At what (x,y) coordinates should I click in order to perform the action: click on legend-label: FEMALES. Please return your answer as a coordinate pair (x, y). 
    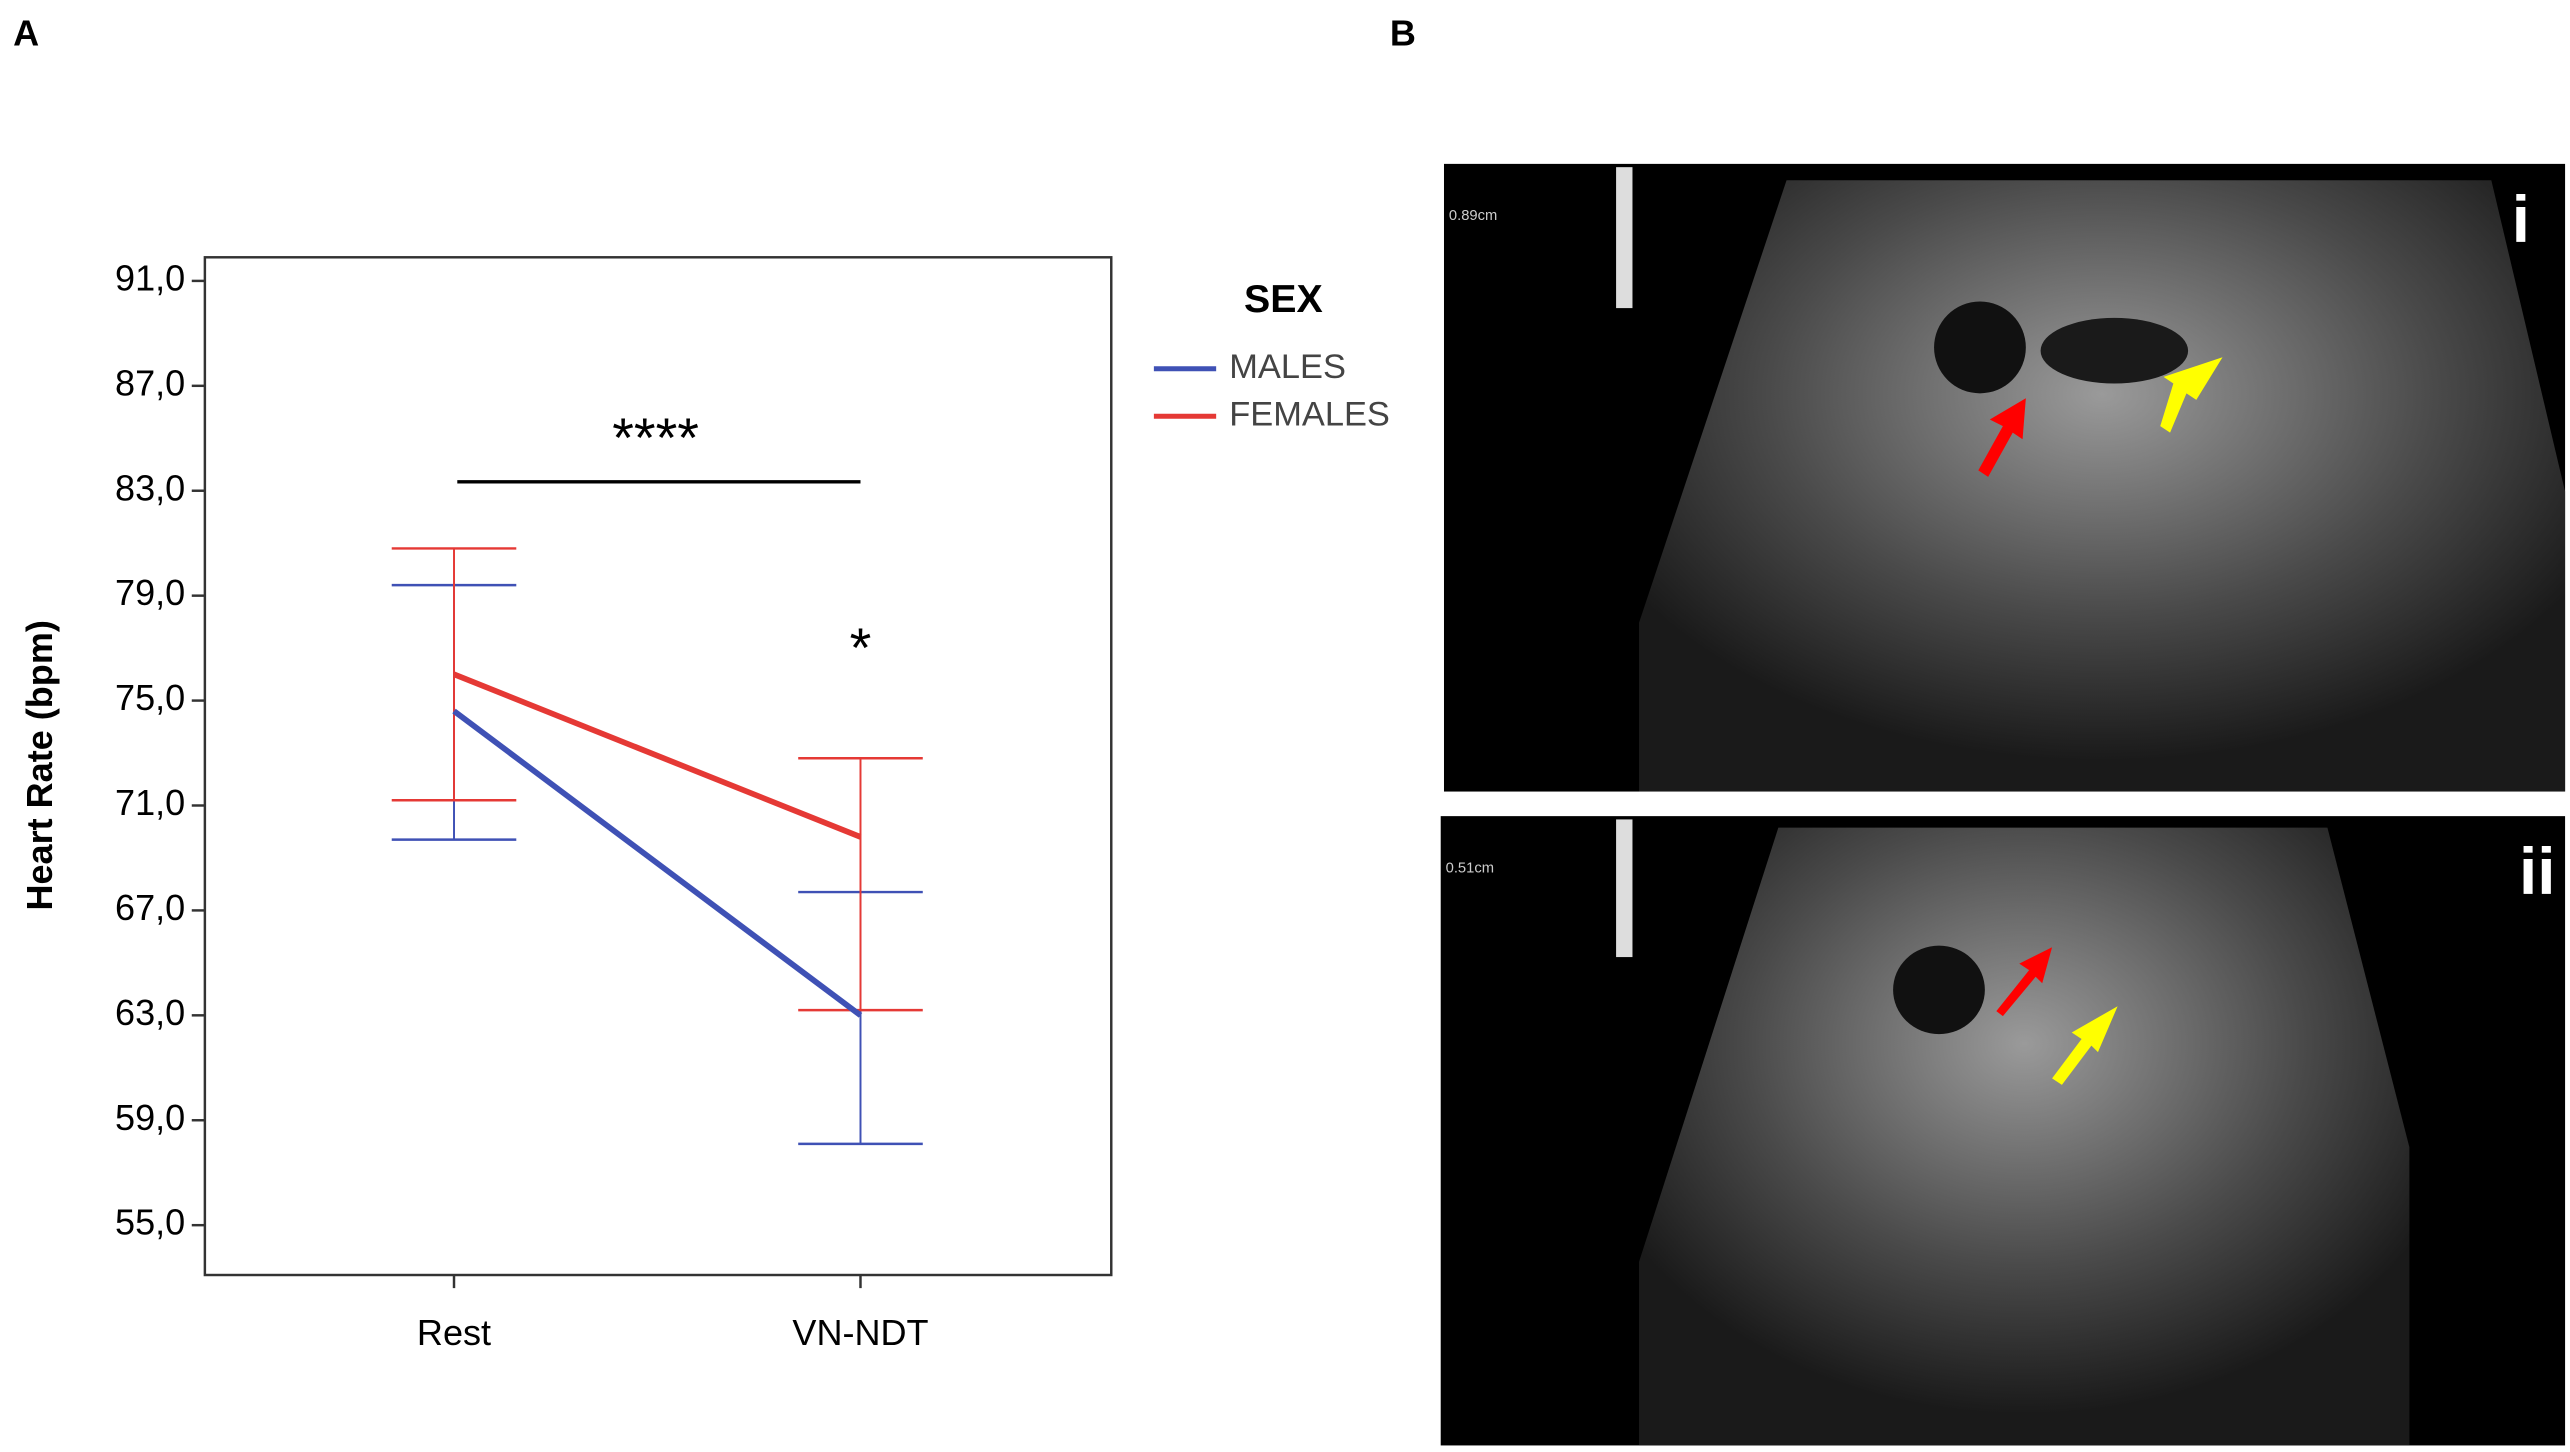
    Looking at the image, I should click on (1309, 414).